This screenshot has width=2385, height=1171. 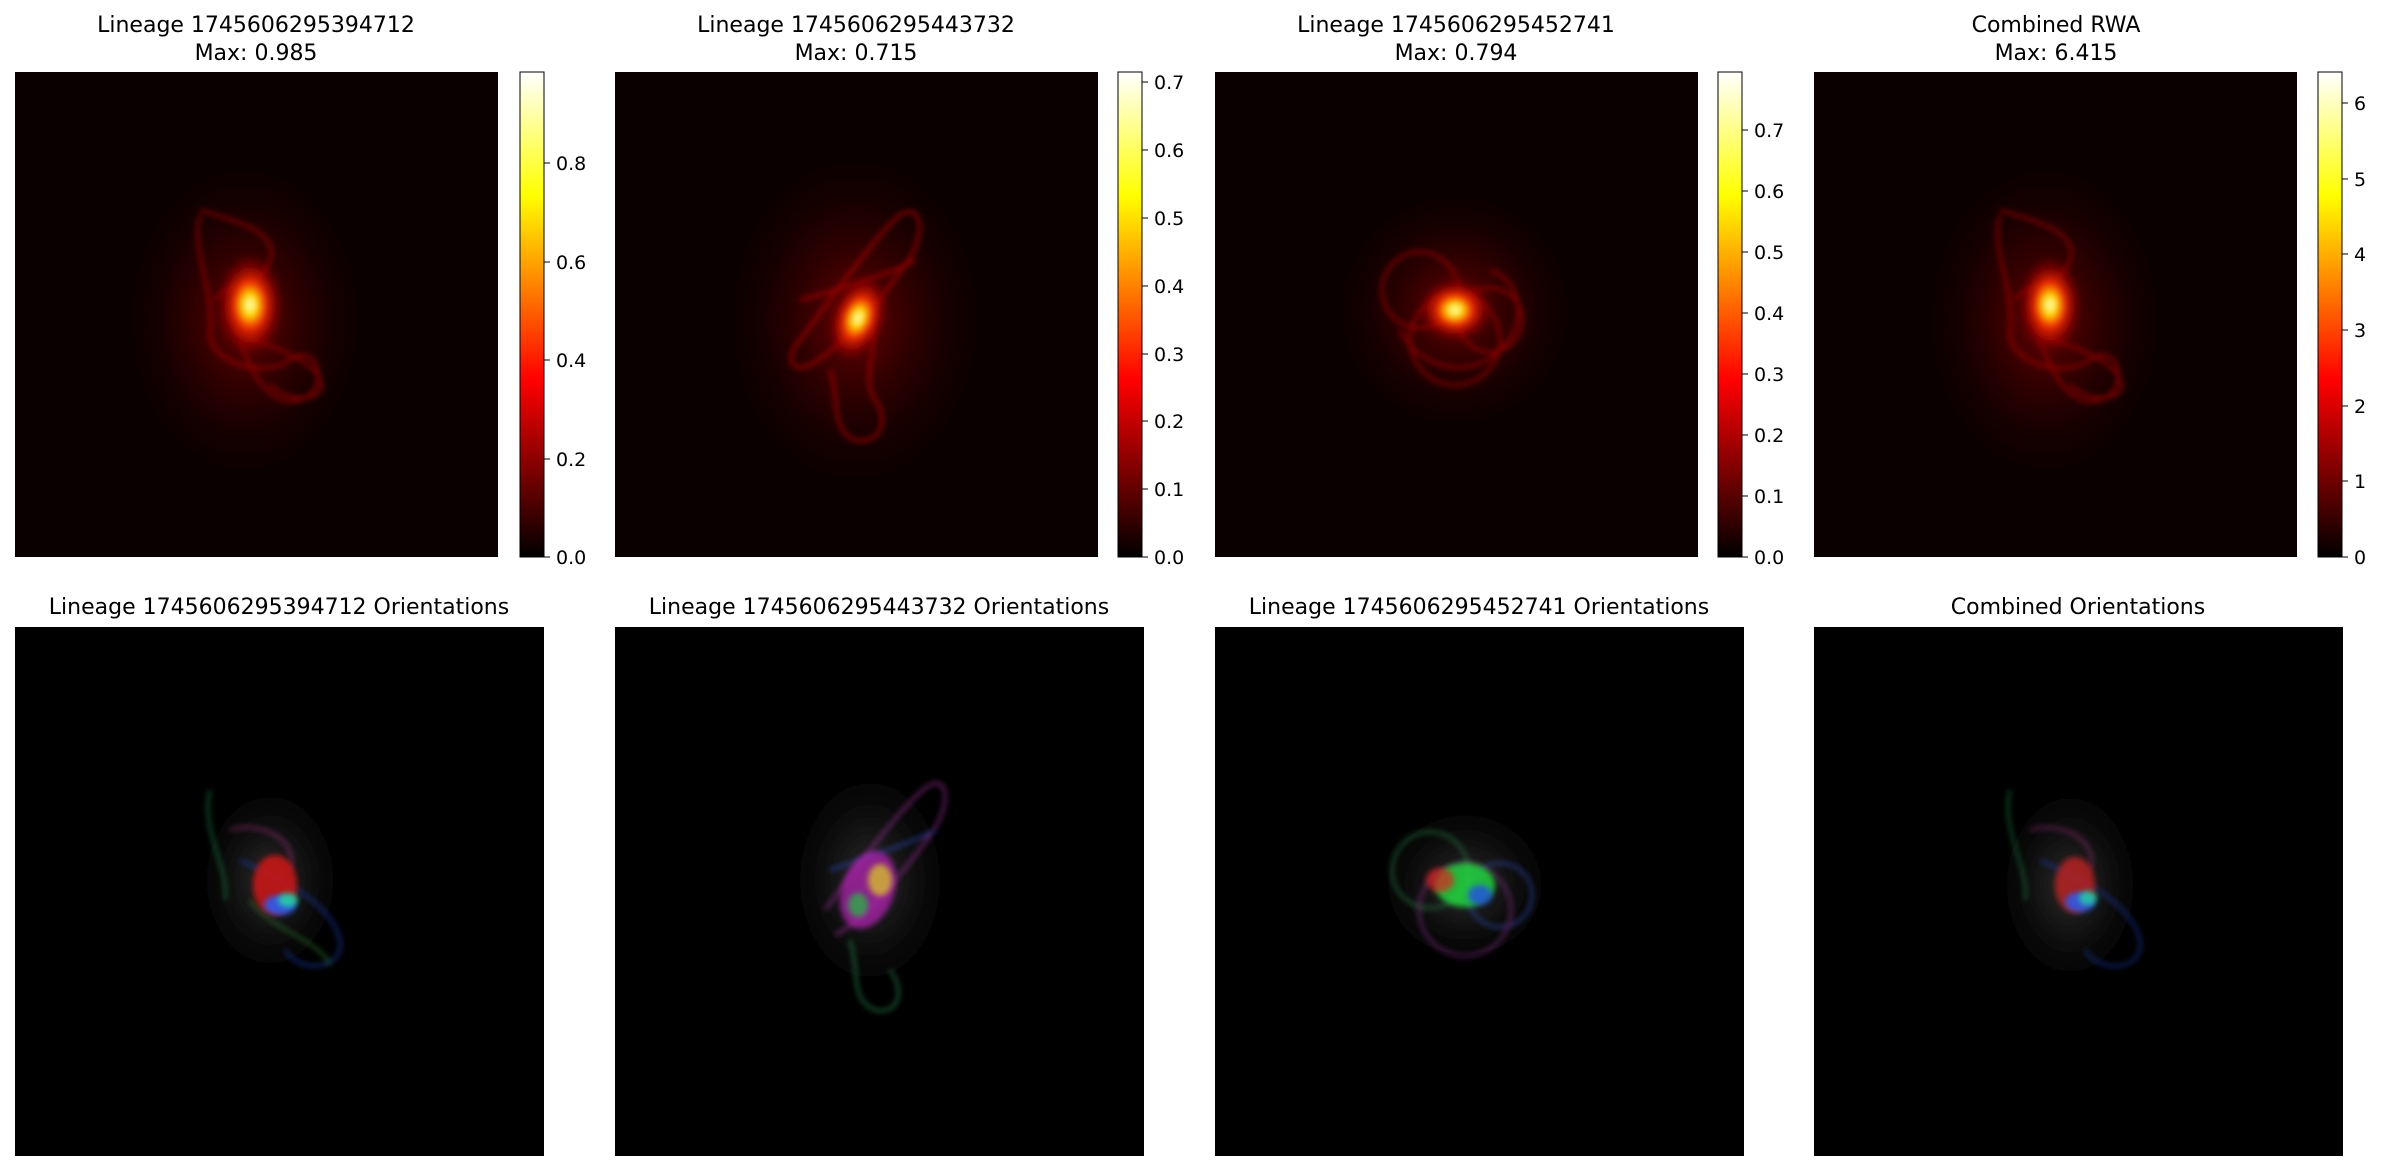 I want to click on colorbar-tick-label: 2, so click(x=2360, y=407).